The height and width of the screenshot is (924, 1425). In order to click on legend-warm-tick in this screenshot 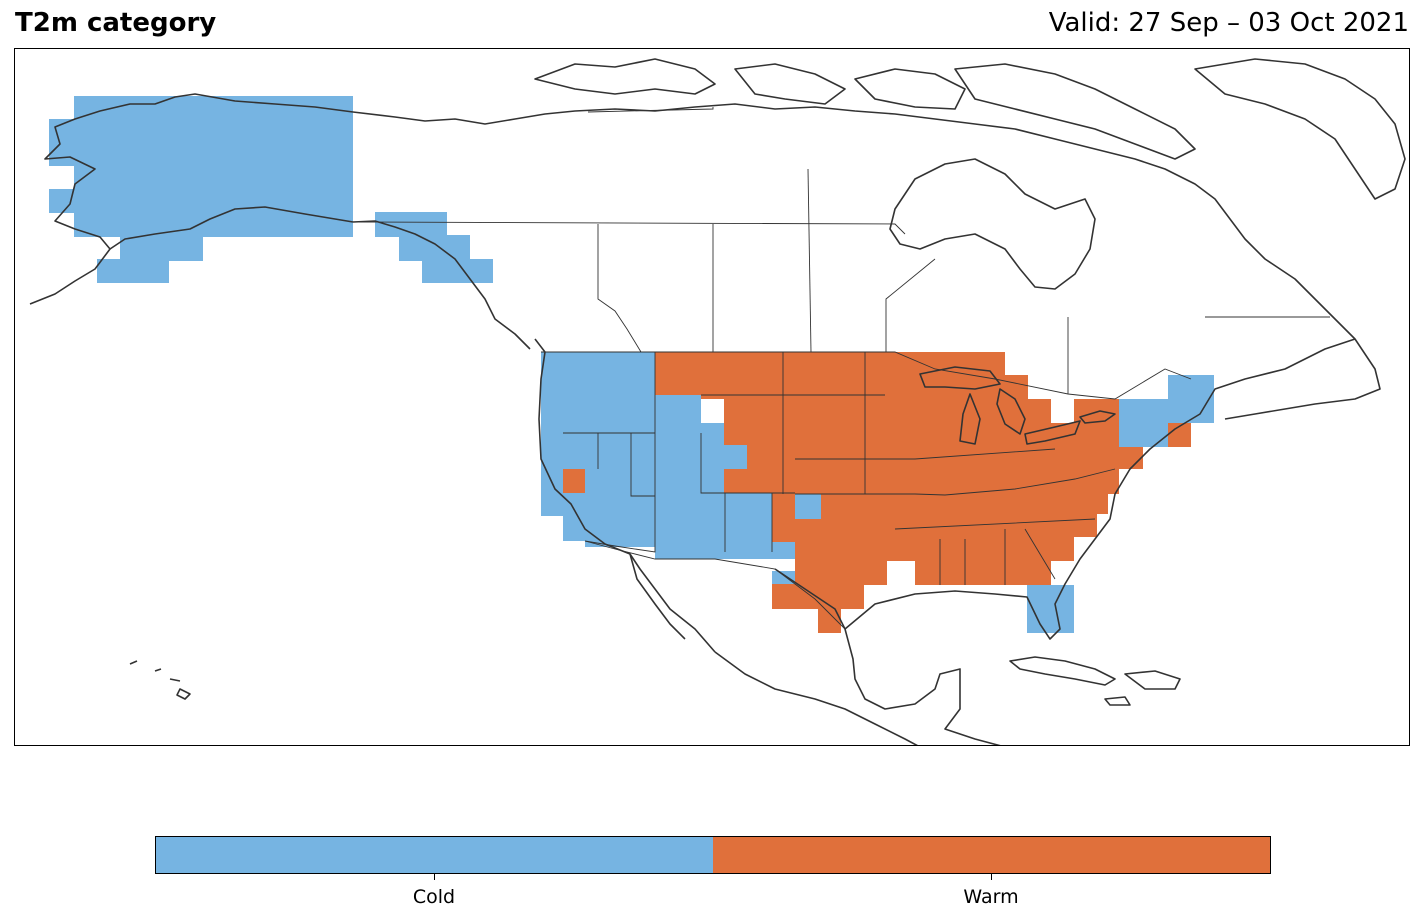, I will do `click(991, 877)`.